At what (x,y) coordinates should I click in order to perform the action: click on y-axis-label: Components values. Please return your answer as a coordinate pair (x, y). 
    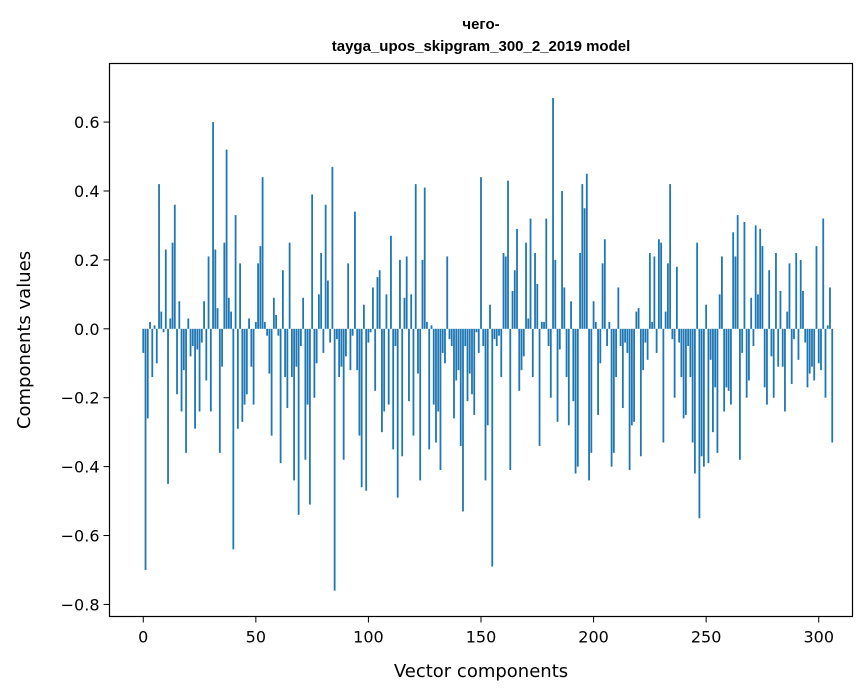
    Looking at the image, I should click on (24, 340).